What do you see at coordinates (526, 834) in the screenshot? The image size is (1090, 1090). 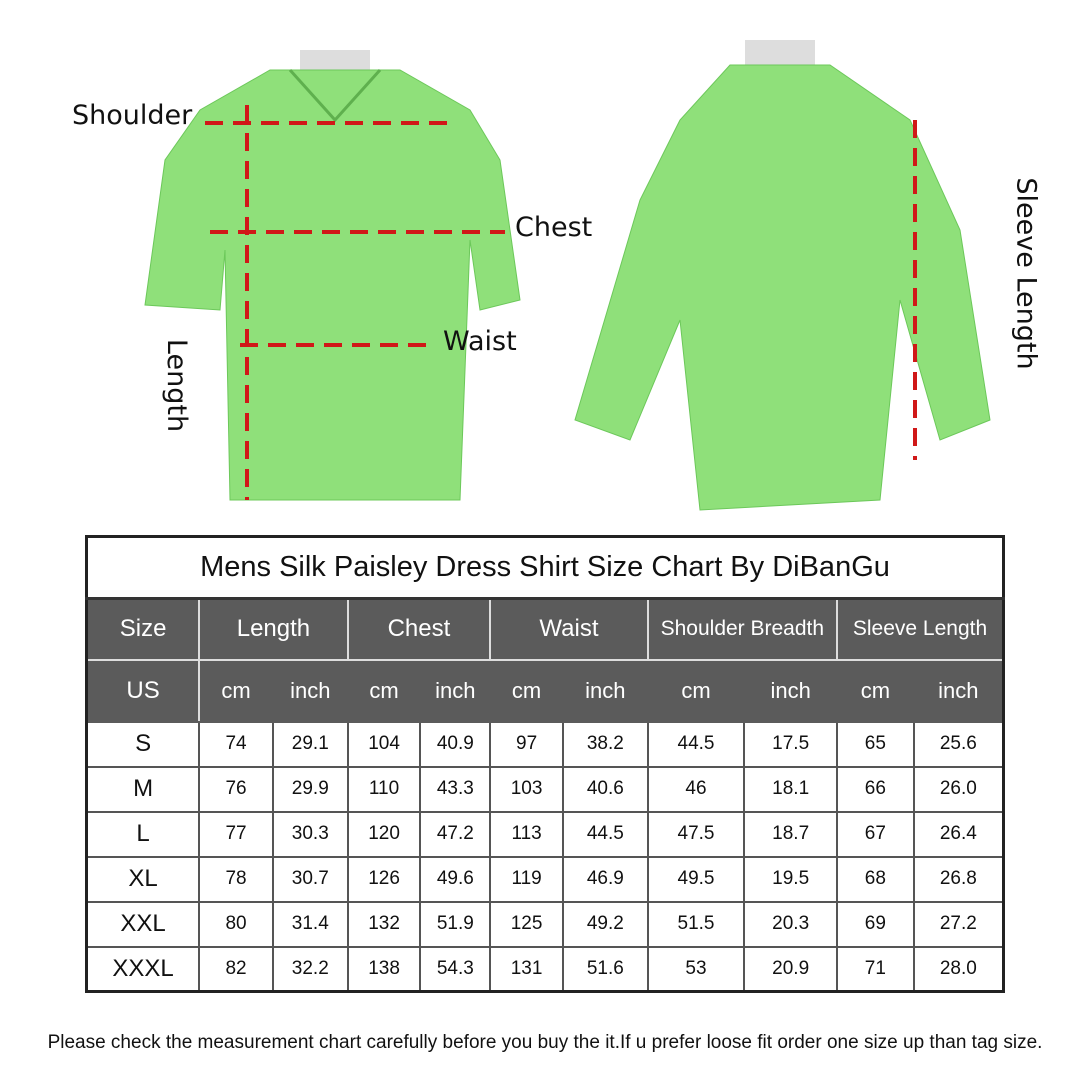 I see `value-cell: 113` at bounding box center [526, 834].